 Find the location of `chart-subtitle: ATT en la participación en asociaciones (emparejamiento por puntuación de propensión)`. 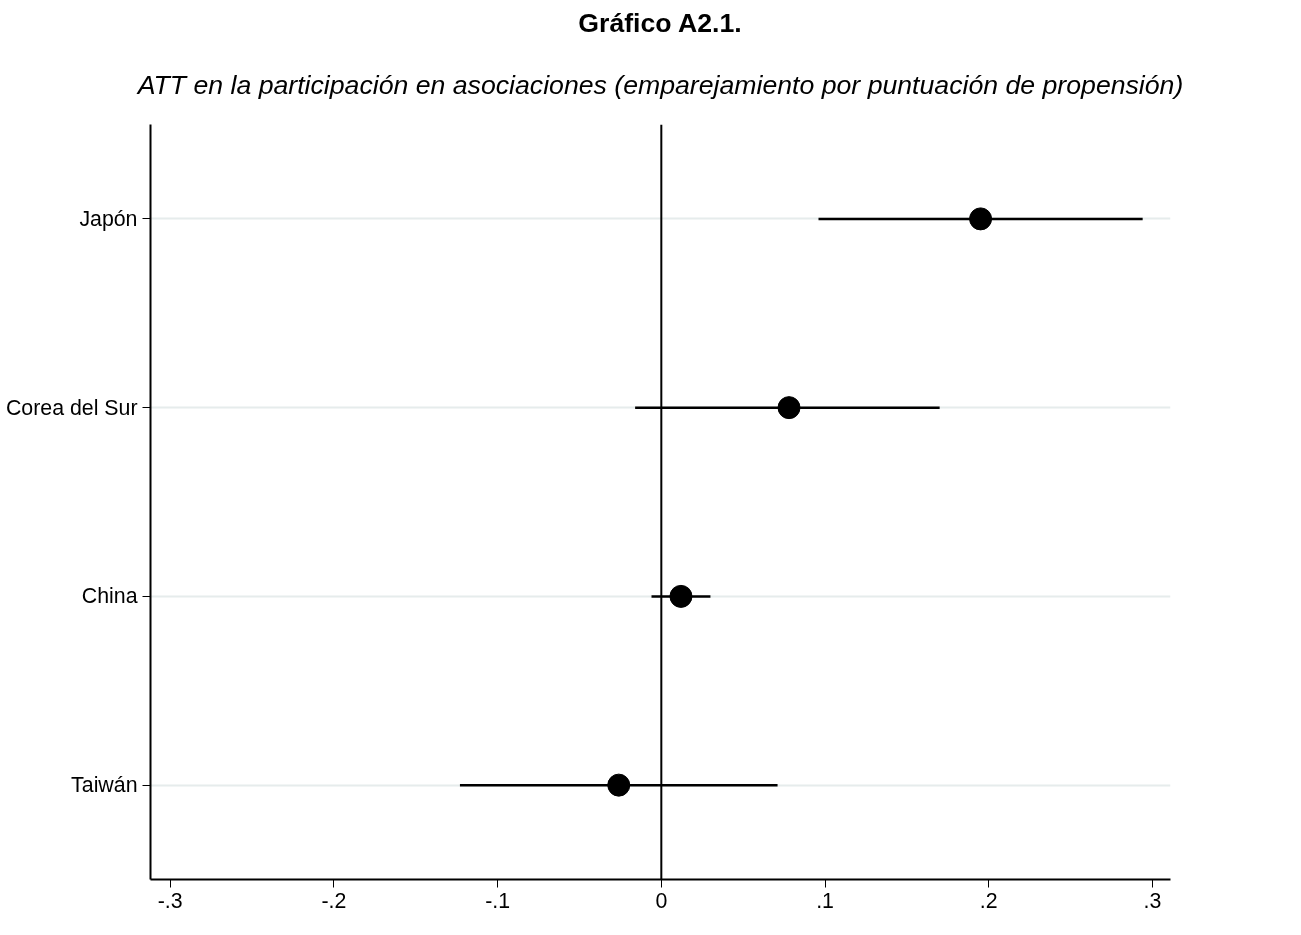

chart-subtitle: ATT en la participación en asociaciones (emparejamiento por puntuación de propensión) is located at coordinates (659, 84).